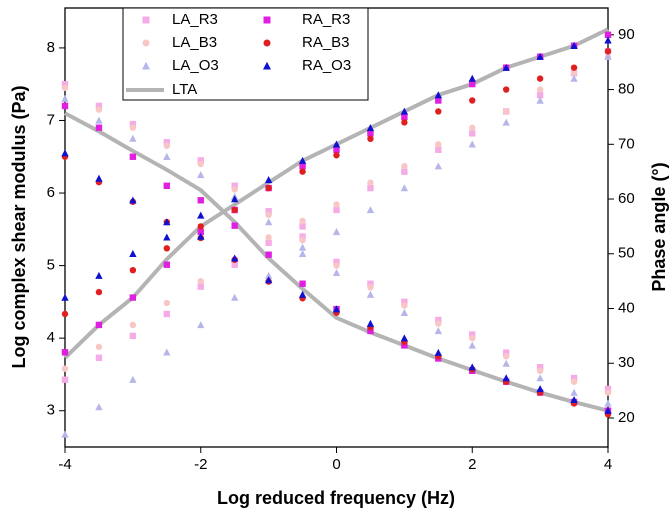 Image resolution: width=672 pixels, height=524 pixels. I want to click on y-tick-label: 8, so click(51, 47).